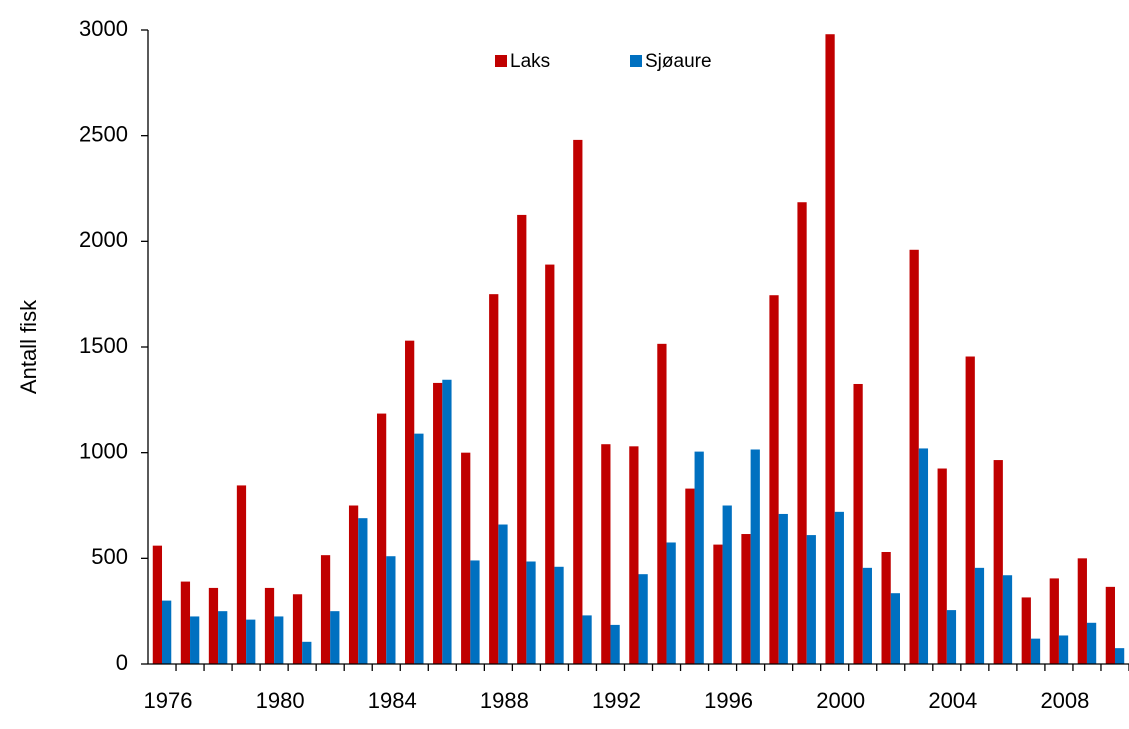  Describe the element at coordinates (1064, 700) in the screenshot. I see `x-tick-label: 2008` at that location.